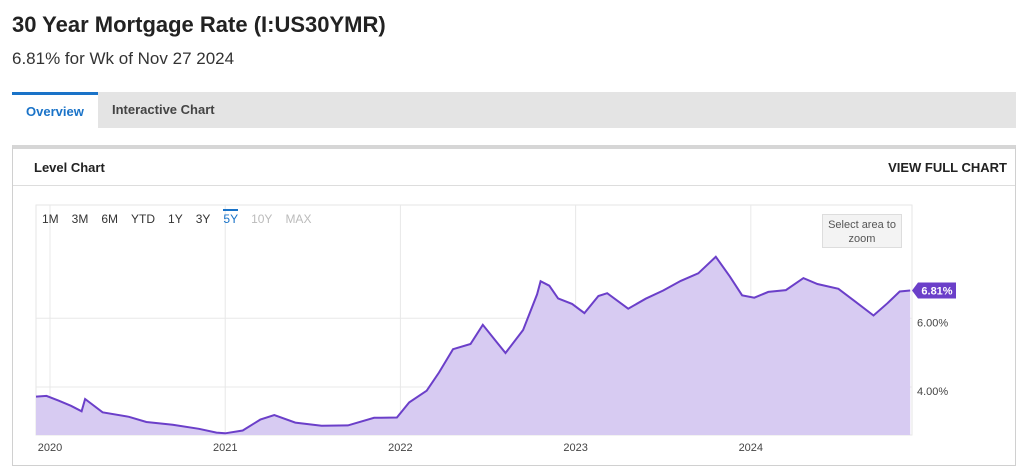 The width and height of the screenshot is (1024, 466). Describe the element at coordinates (225, 448) in the screenshot. I see `x-tick-label: 2021` at that location.